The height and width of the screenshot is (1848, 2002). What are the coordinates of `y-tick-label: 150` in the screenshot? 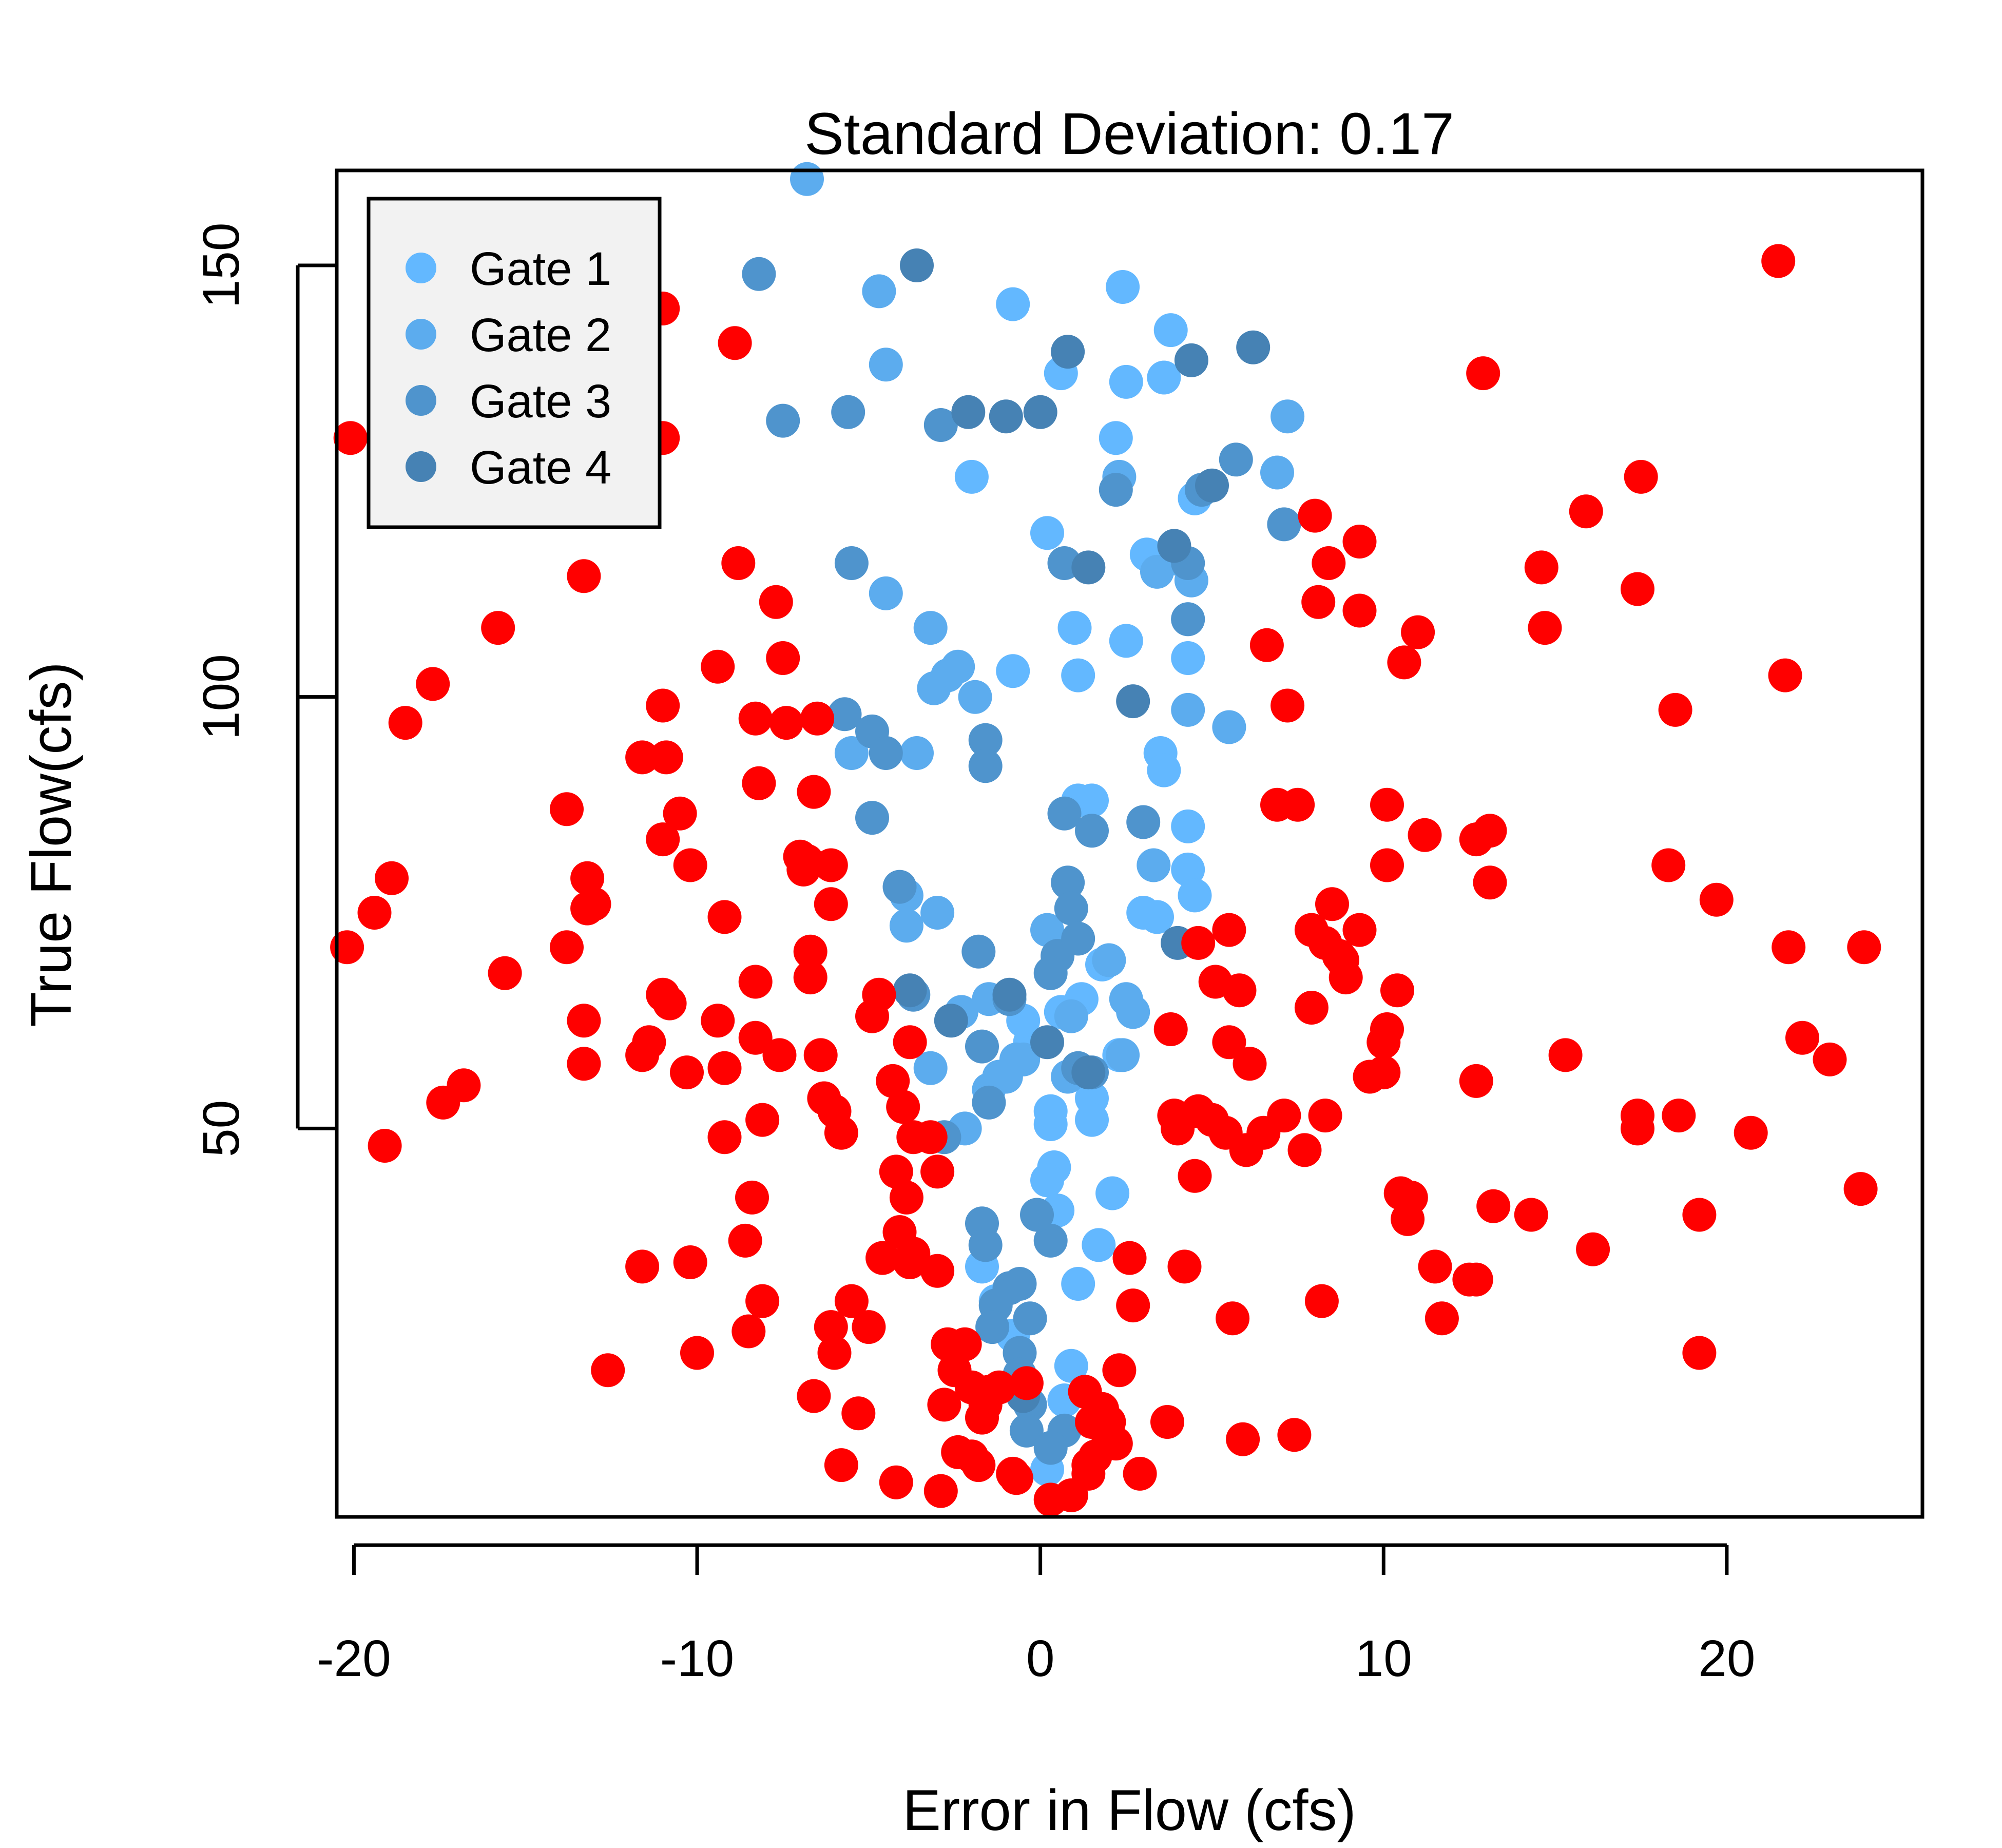 It's located at (221, 266).